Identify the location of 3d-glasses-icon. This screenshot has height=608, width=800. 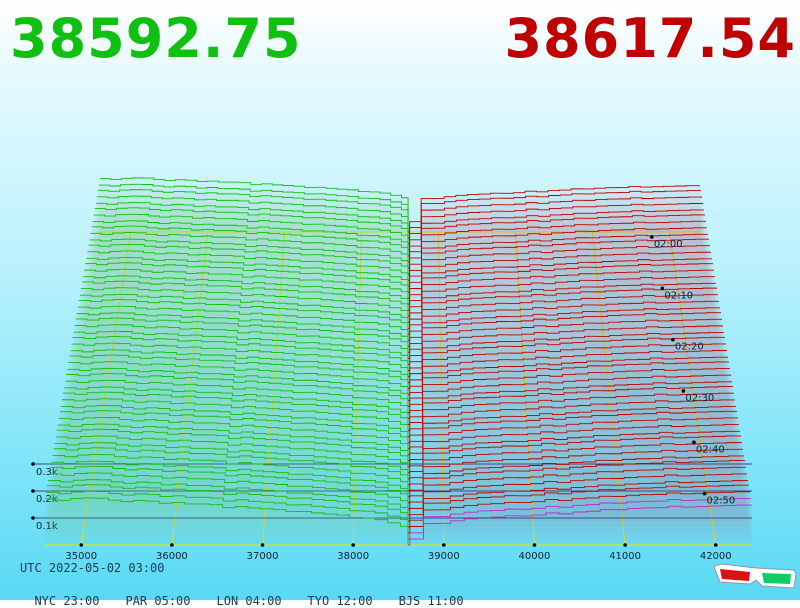
(755, 576).